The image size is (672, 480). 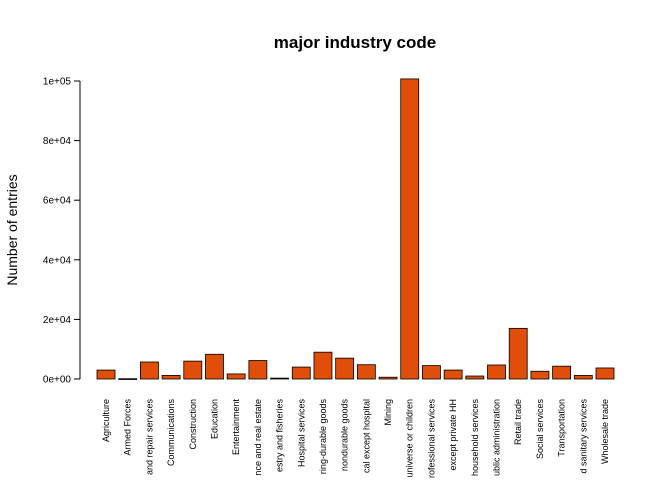 I want to click on x-tick-label: d sanitary services, so click(x=583, y=436).